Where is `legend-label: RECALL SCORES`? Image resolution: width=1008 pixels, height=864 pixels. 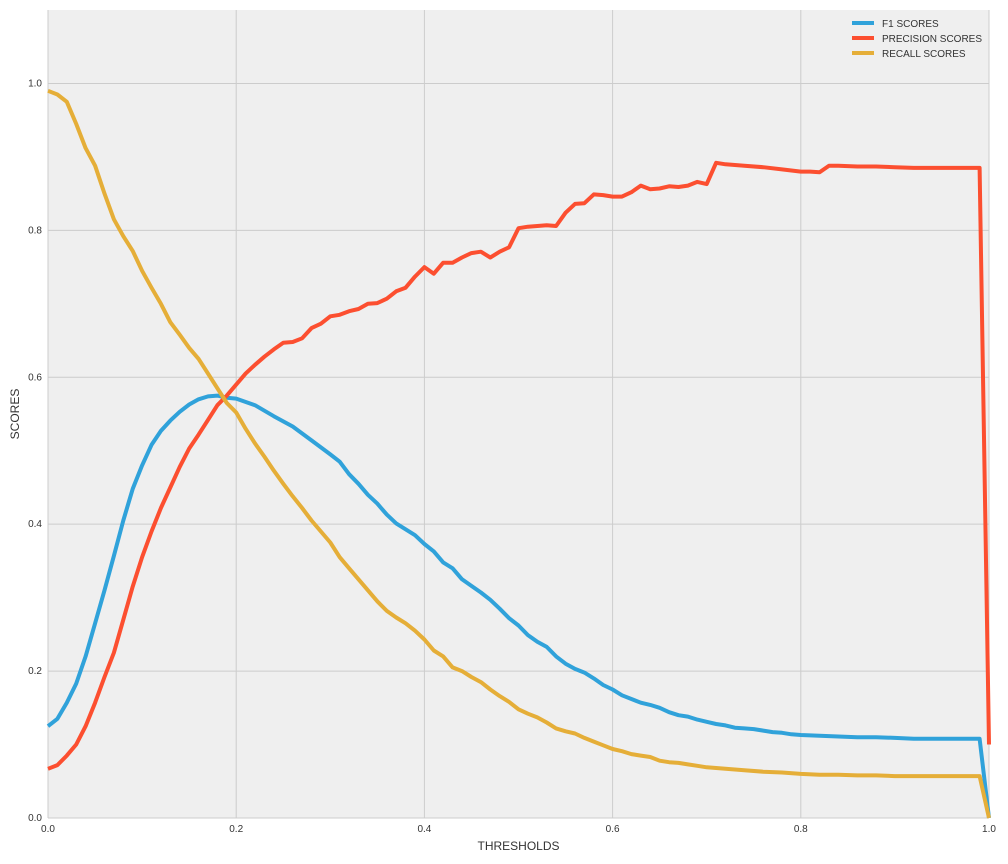 legend-label: RECALL SCORES is located at coordinates (924, 54).